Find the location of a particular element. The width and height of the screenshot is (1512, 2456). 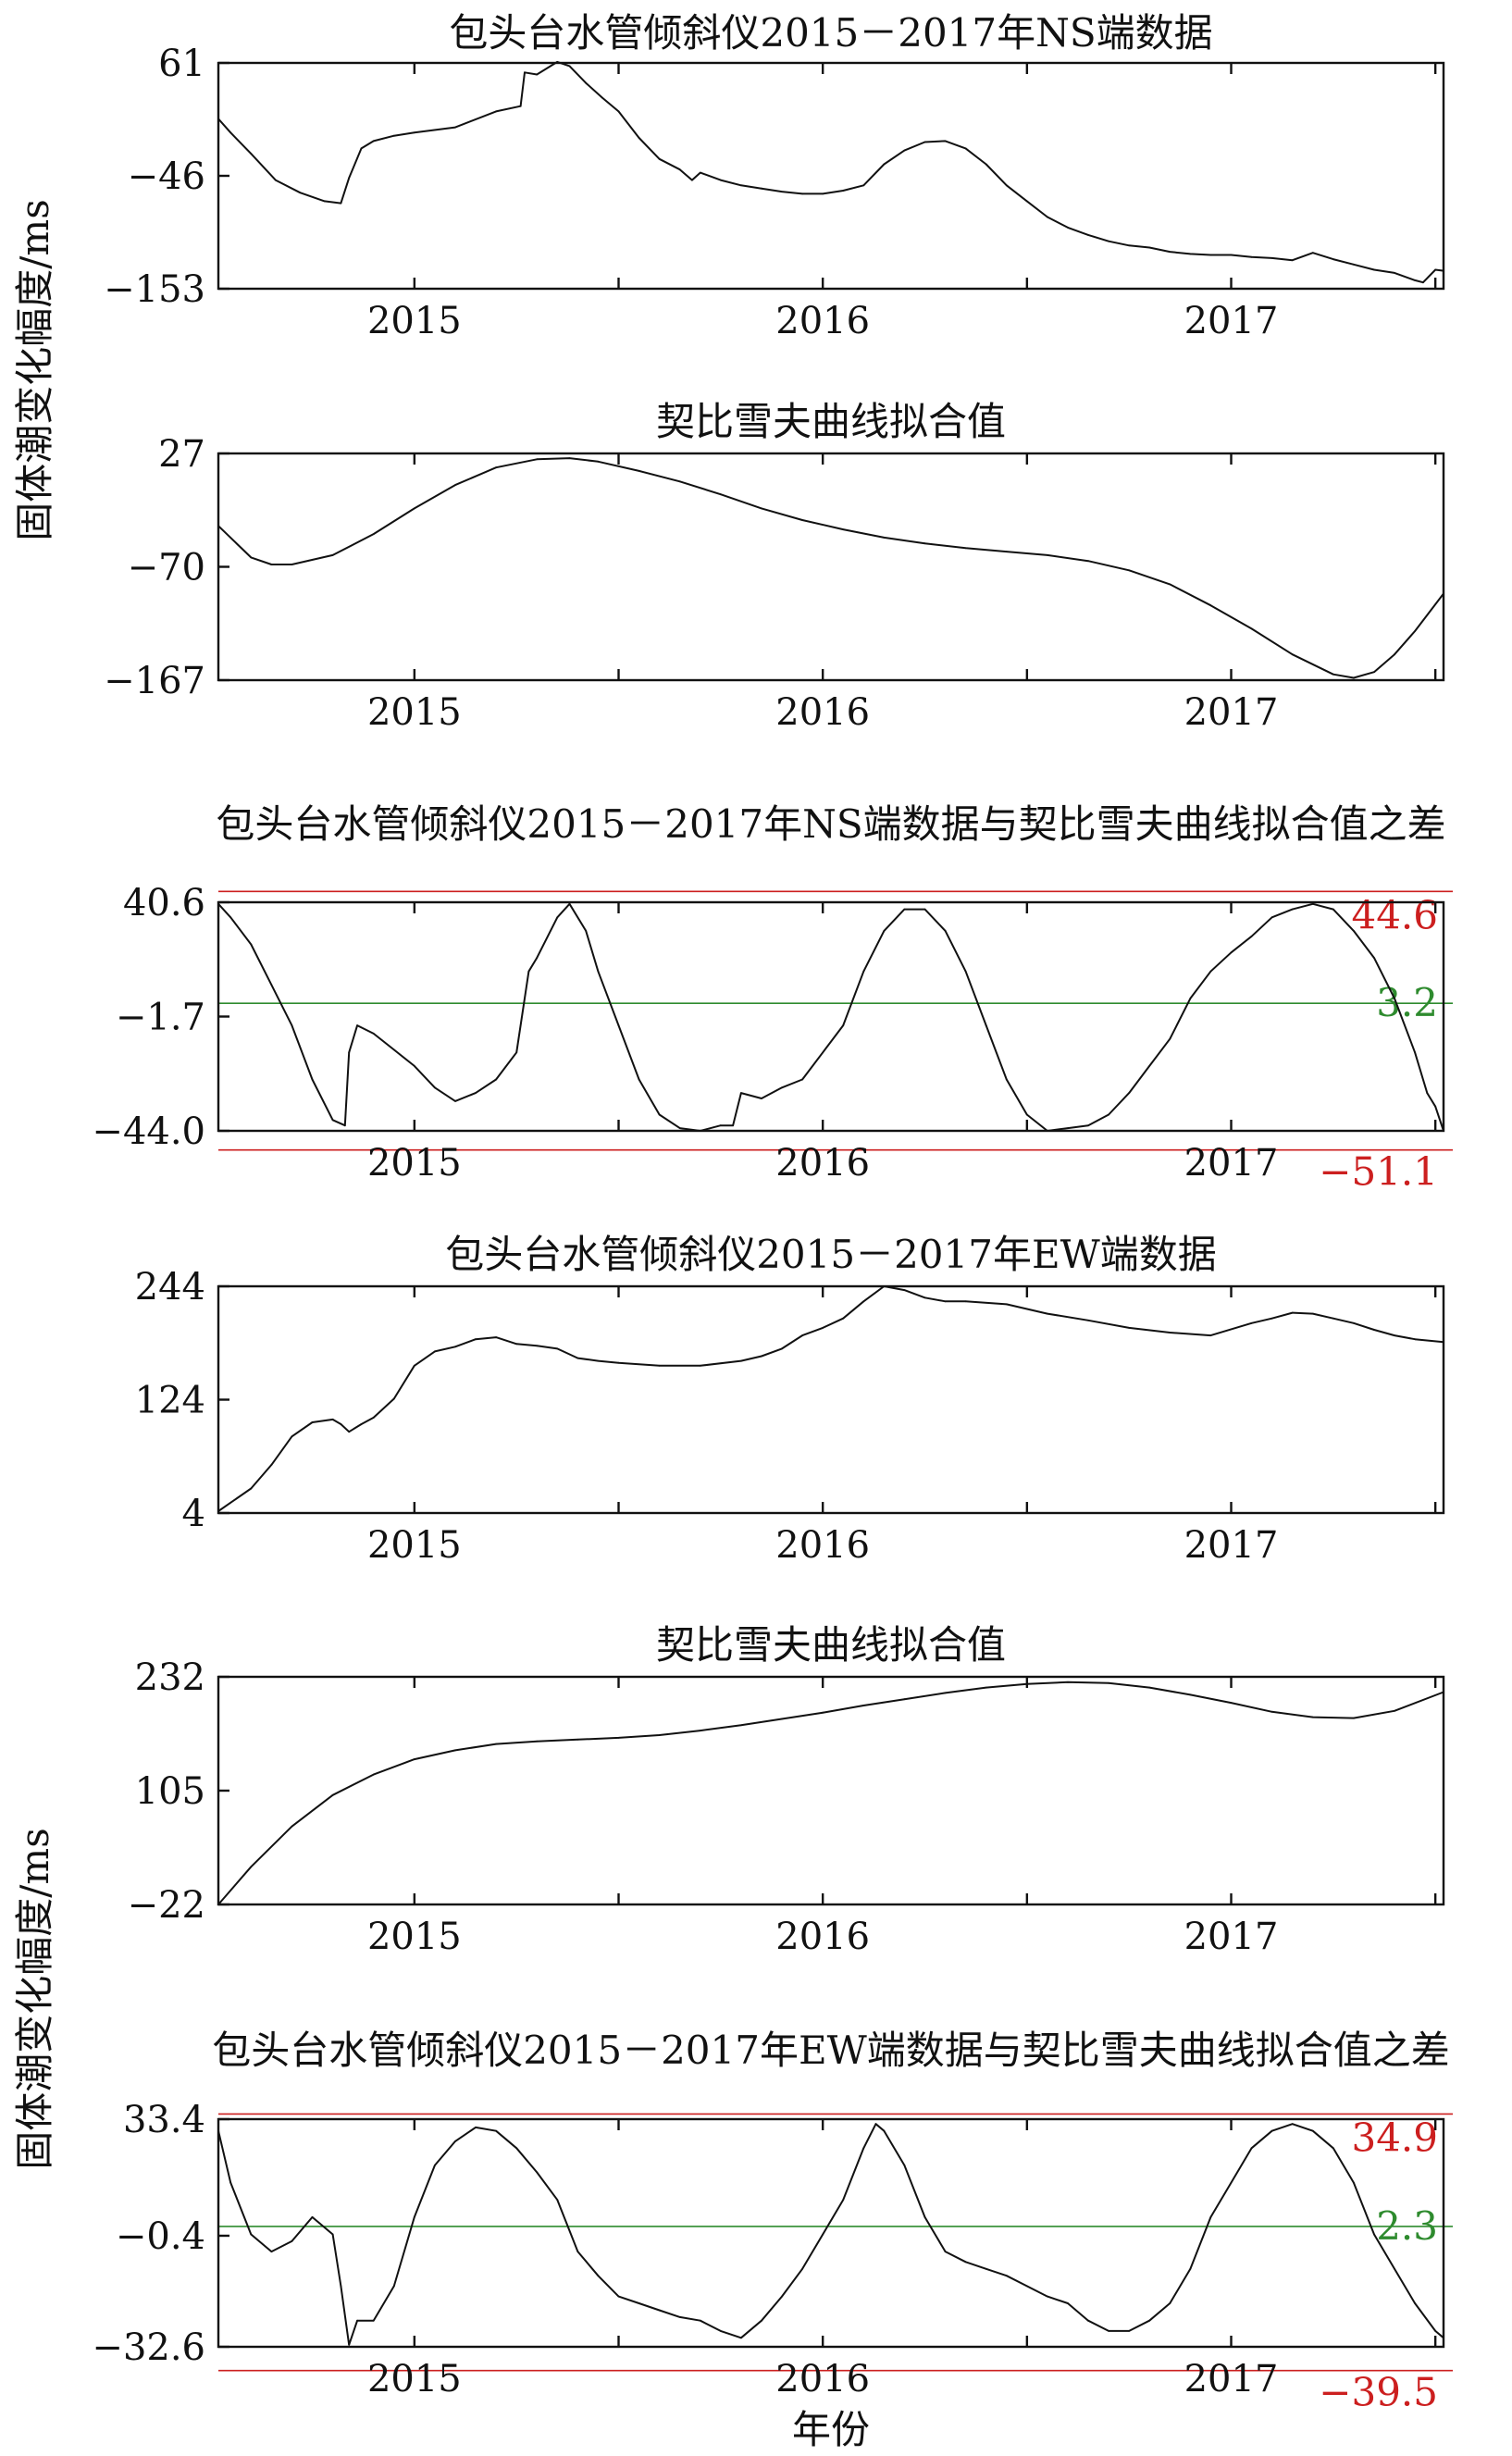

y-tick-label: −0.4 is located at coordinates (160, 2236).